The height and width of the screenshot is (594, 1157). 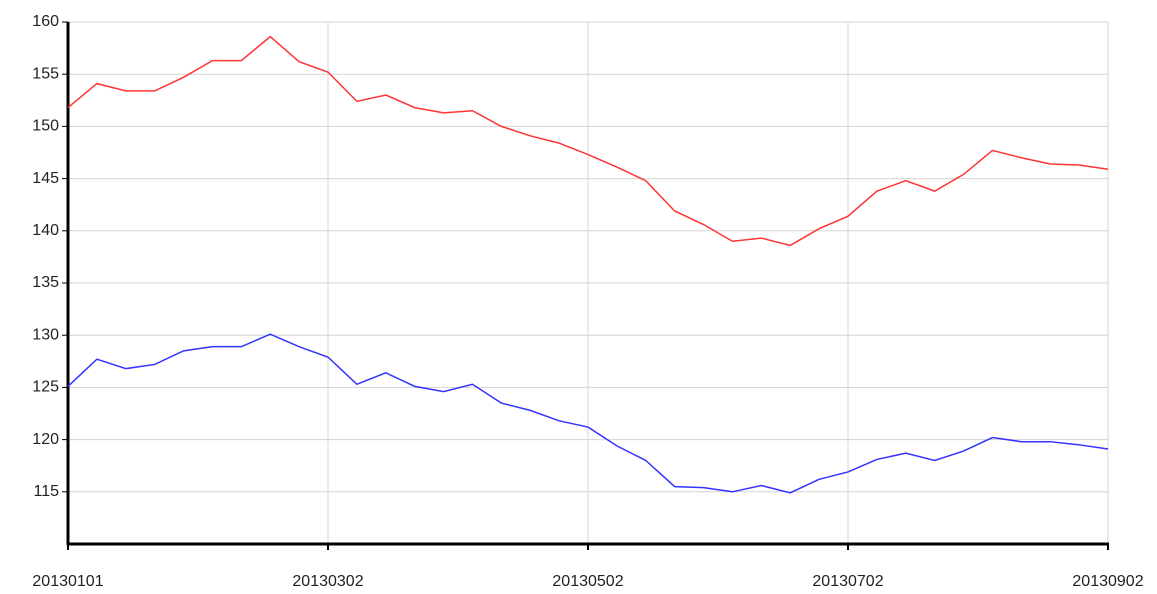 What do you see at coordinates (45, 439) in the screenshot?
I see `y-tick-label: 120` at bounding box center [45, 439].